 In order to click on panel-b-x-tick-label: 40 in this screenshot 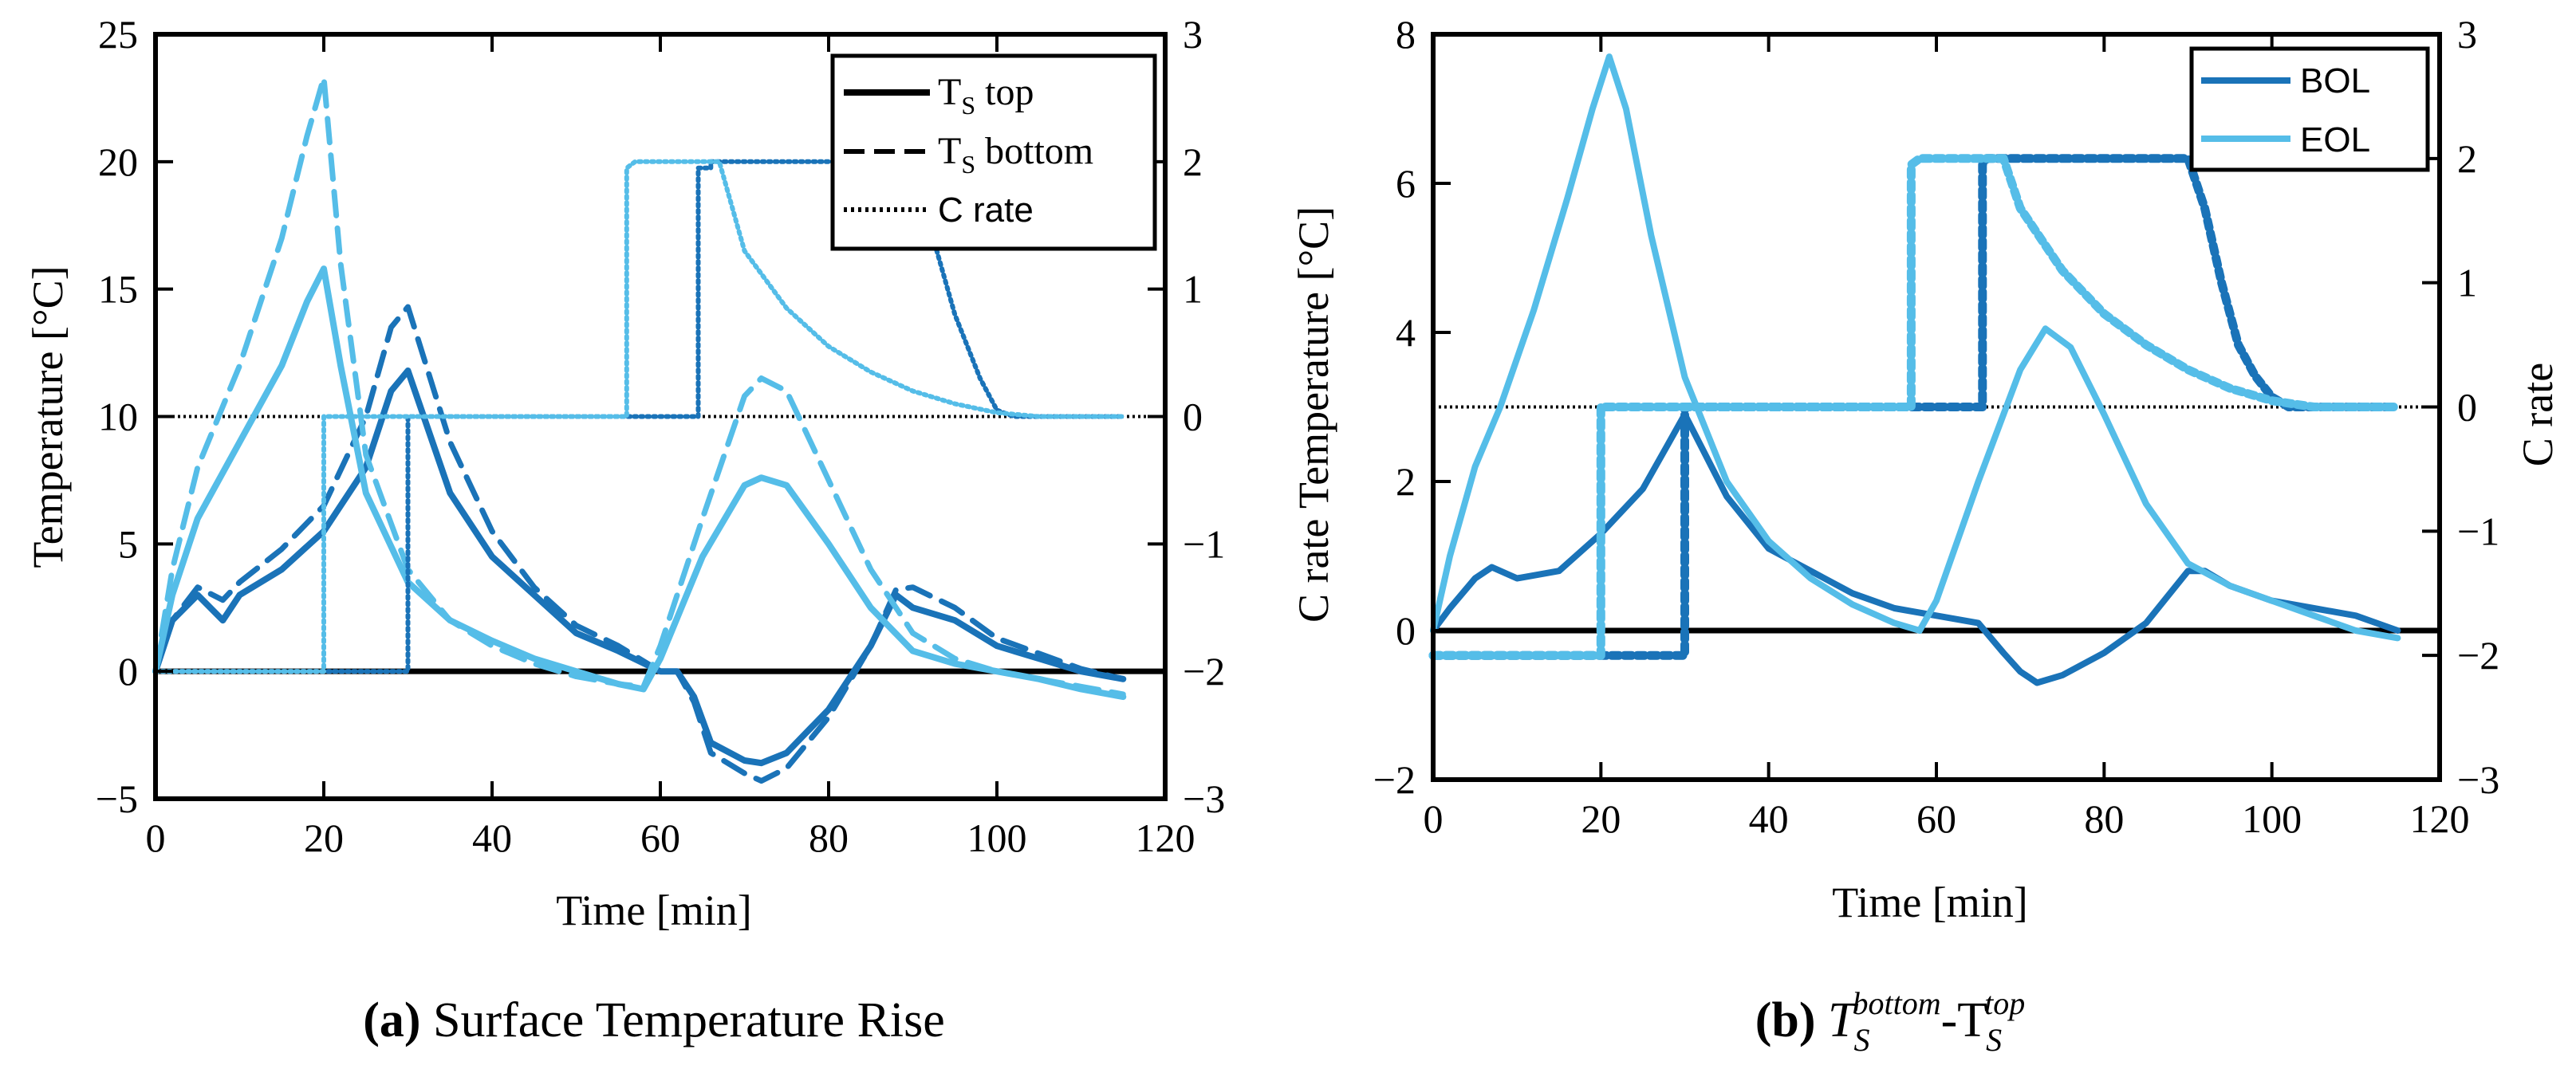, I will do `click(1769, 818)`.